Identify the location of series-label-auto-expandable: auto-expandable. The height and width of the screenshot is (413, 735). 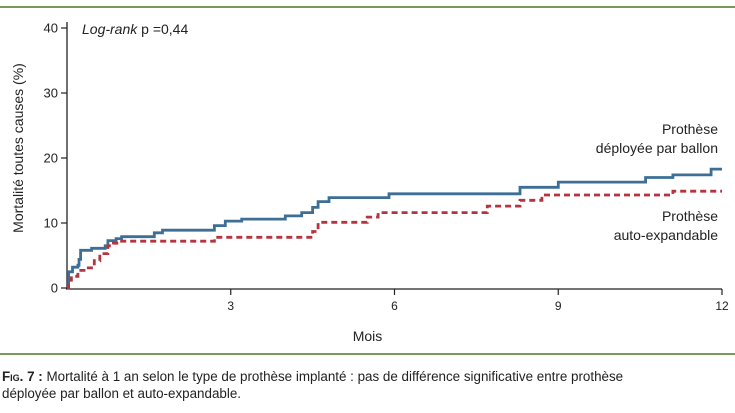
(666, 235).